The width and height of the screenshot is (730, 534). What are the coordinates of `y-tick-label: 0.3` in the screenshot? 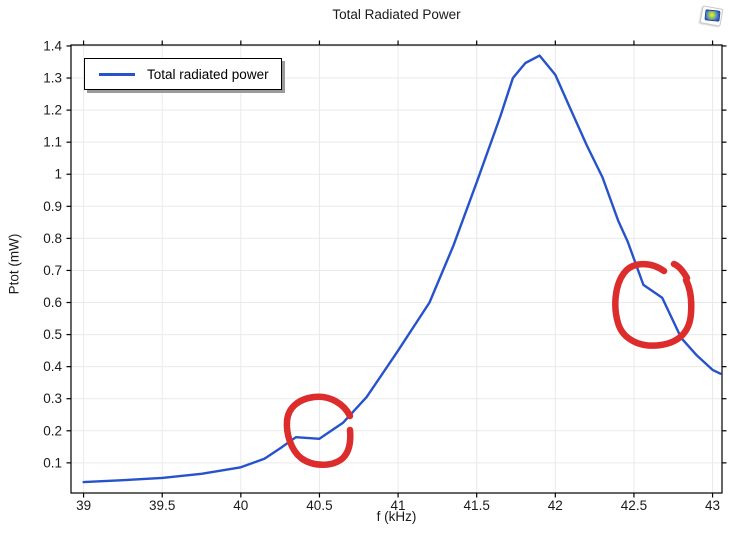 It's located at (52, 398).